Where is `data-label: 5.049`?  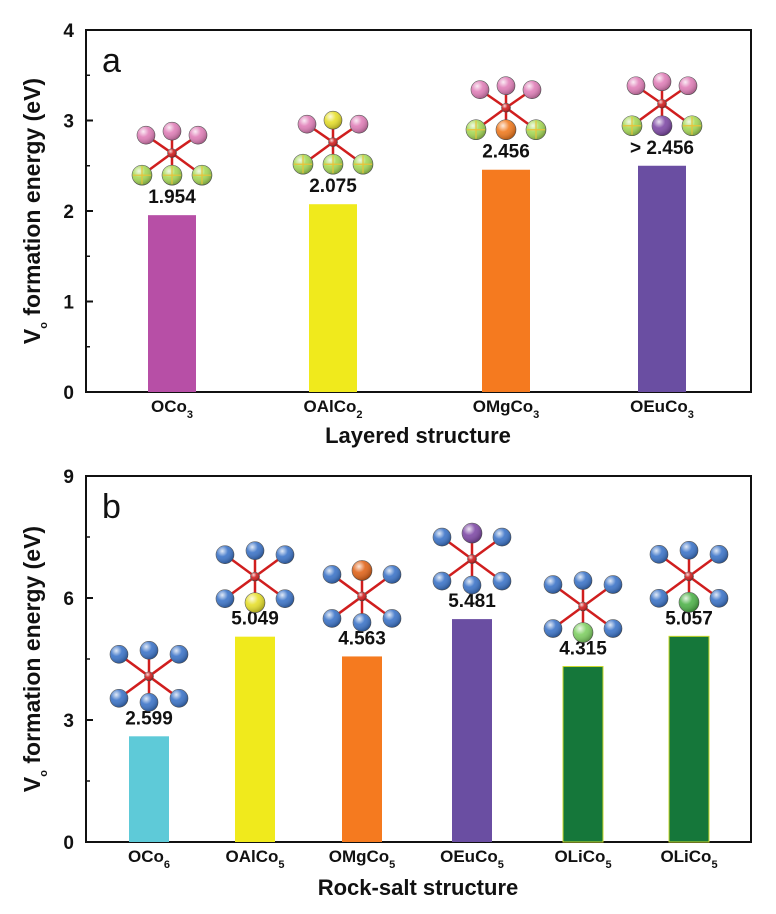
data-label: 5.049 is located at coordinates (255, 619).